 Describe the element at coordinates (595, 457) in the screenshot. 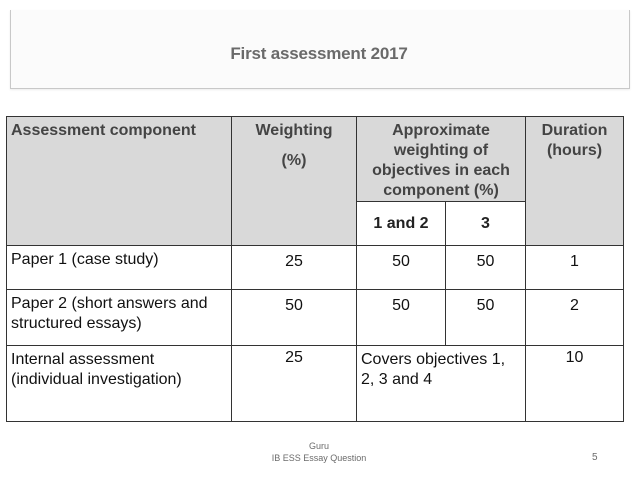

I see `page-number: 5` at that location.